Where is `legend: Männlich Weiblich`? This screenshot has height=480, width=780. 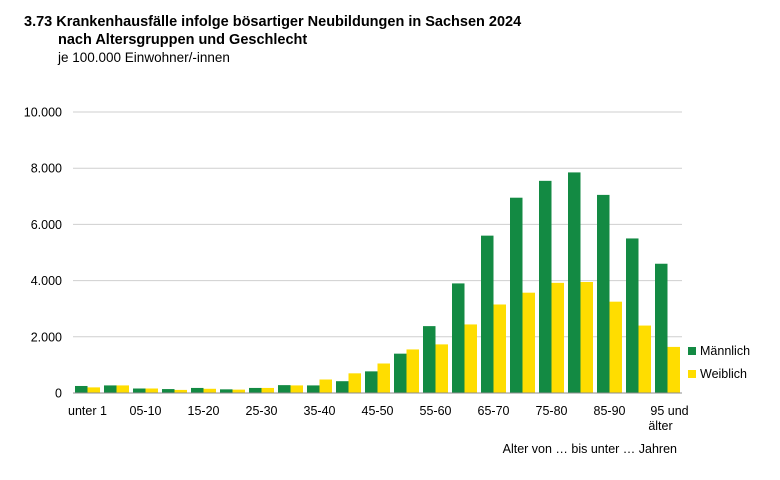
legend: Männlich Weiblich is located at coordinates (719, 362).